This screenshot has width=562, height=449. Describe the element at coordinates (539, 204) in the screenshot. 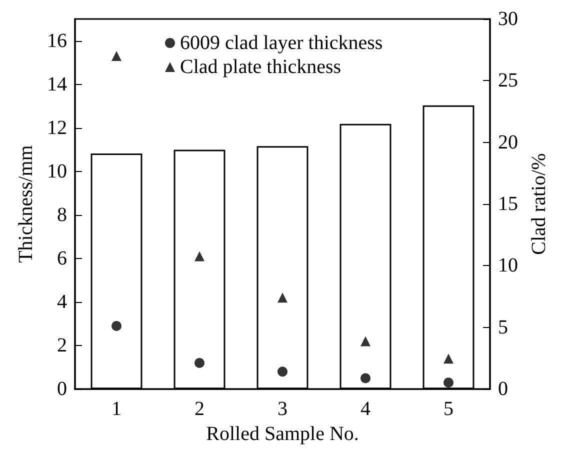

I see `y2-axis-title: Clad ratio/%` at that location.